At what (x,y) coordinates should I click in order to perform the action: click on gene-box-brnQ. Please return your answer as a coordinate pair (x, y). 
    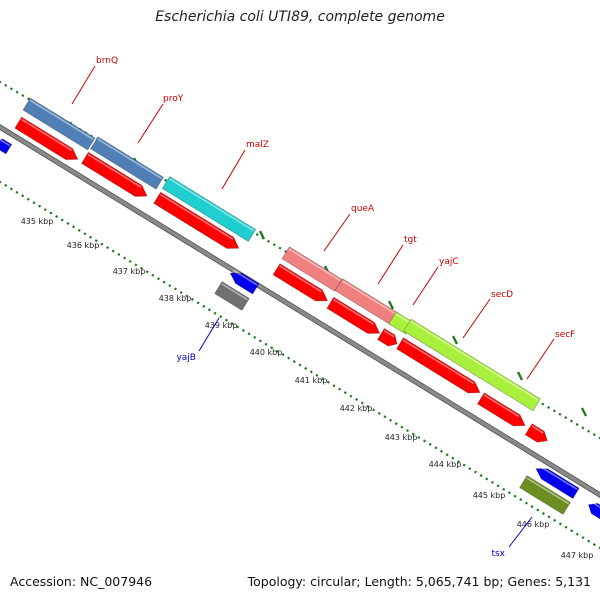
    Looking at the image, I should click on (59, 124).